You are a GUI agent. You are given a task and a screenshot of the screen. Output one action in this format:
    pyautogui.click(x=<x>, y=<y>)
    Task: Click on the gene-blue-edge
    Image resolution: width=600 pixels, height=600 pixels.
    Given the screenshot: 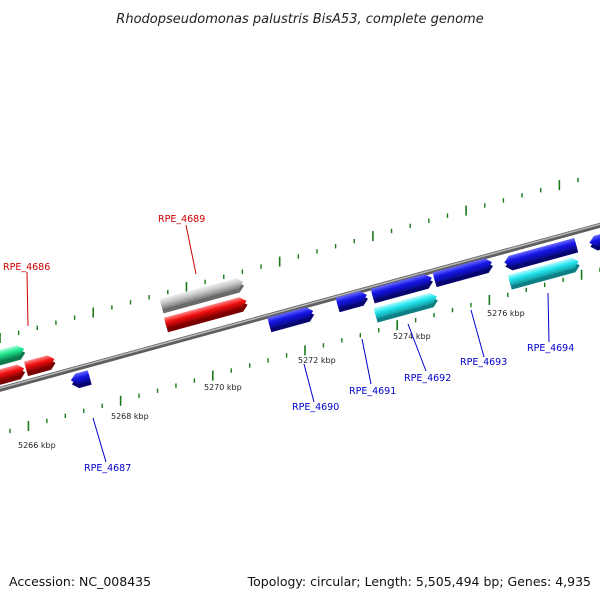 What is the action you would take?
    pyautogui.click(x=594, y=241)
    